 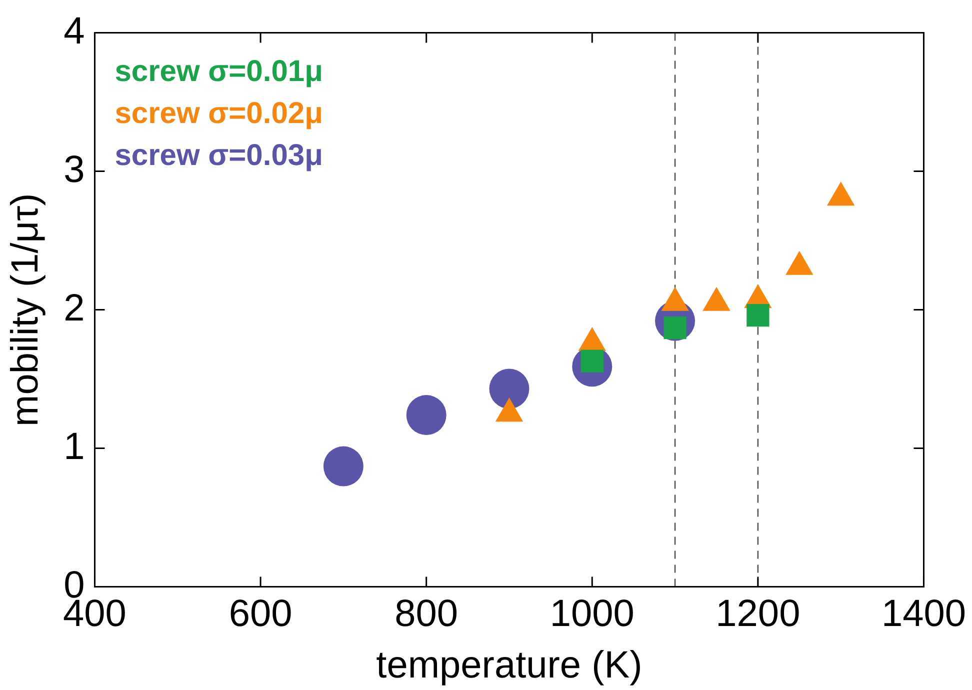 I want to click on text: screw σ=0.01μ, so click(x=218, y=71).